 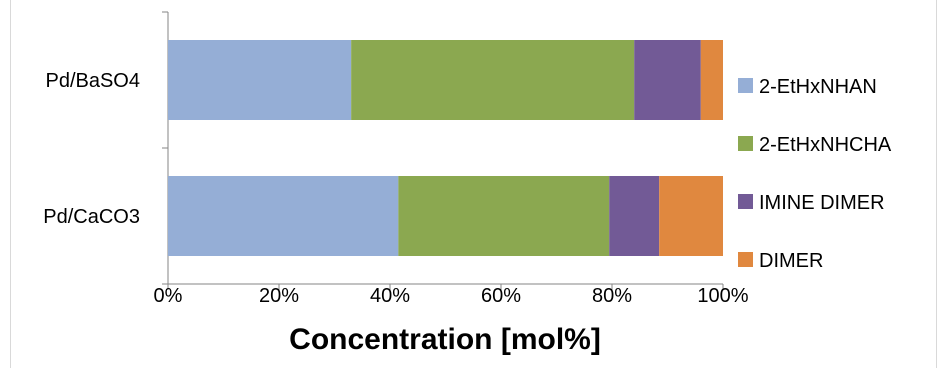 I want to click on x-tick-label: 60%, so click(x=501, y=296).